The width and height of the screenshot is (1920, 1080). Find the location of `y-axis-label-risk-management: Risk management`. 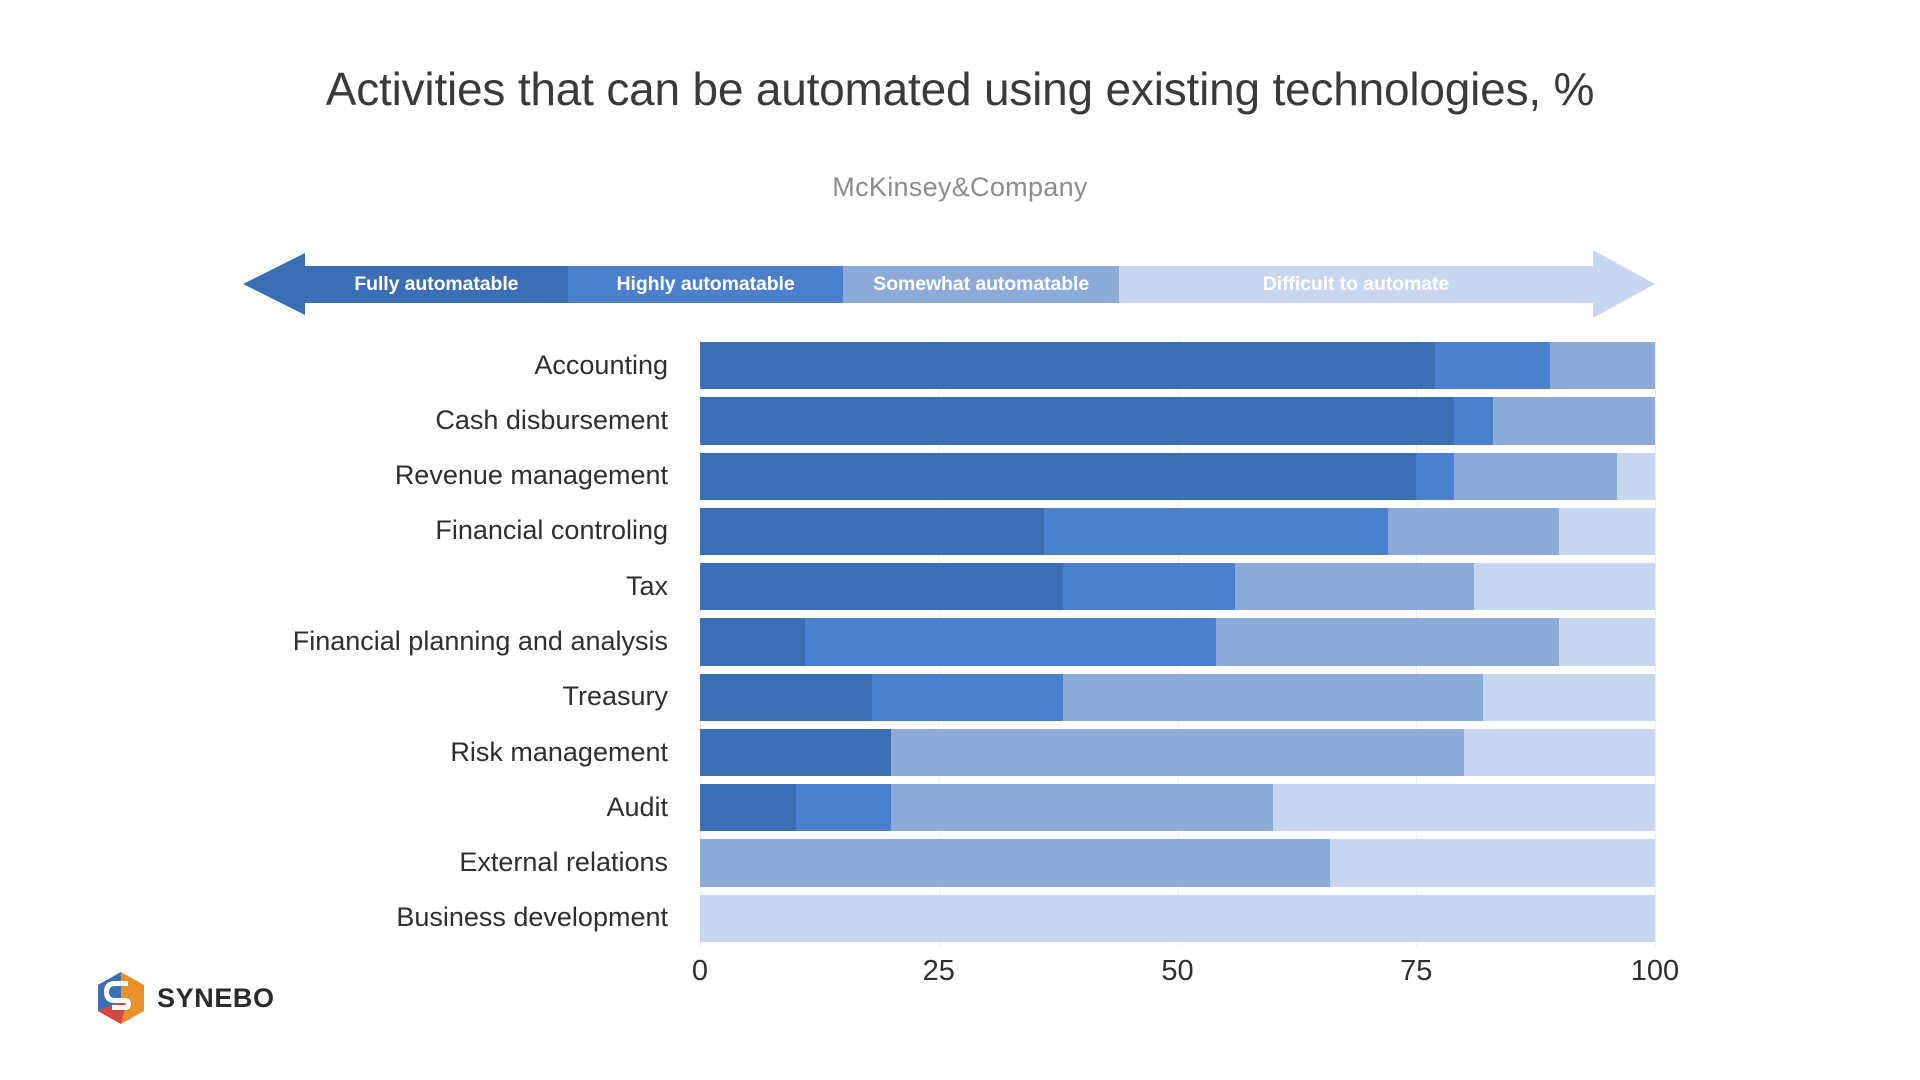

y-axis-label-risk-management: Risk management is located at coordinates (559, 751).